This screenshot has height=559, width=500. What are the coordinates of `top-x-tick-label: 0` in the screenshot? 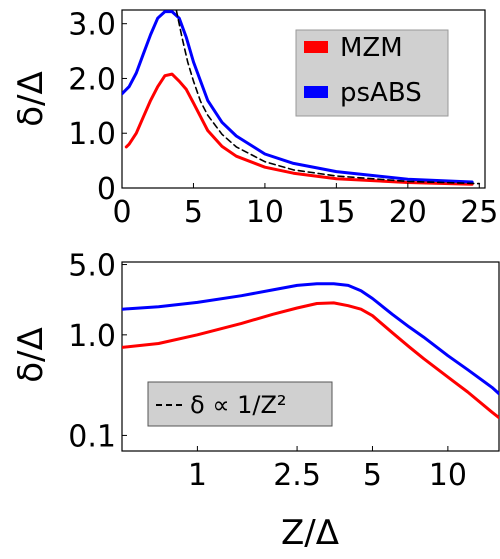 It's located at (121, 212).